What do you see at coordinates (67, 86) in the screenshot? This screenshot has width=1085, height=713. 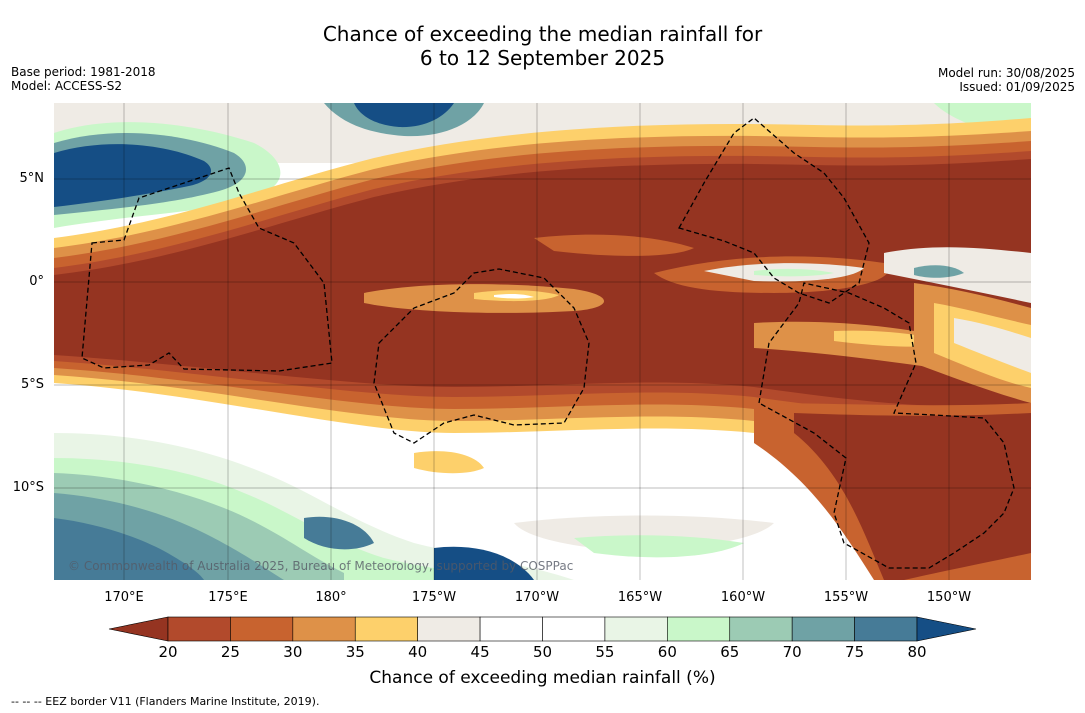 I see `model-name: Model: ACCESS-S2` at bounding box center [67, 86].